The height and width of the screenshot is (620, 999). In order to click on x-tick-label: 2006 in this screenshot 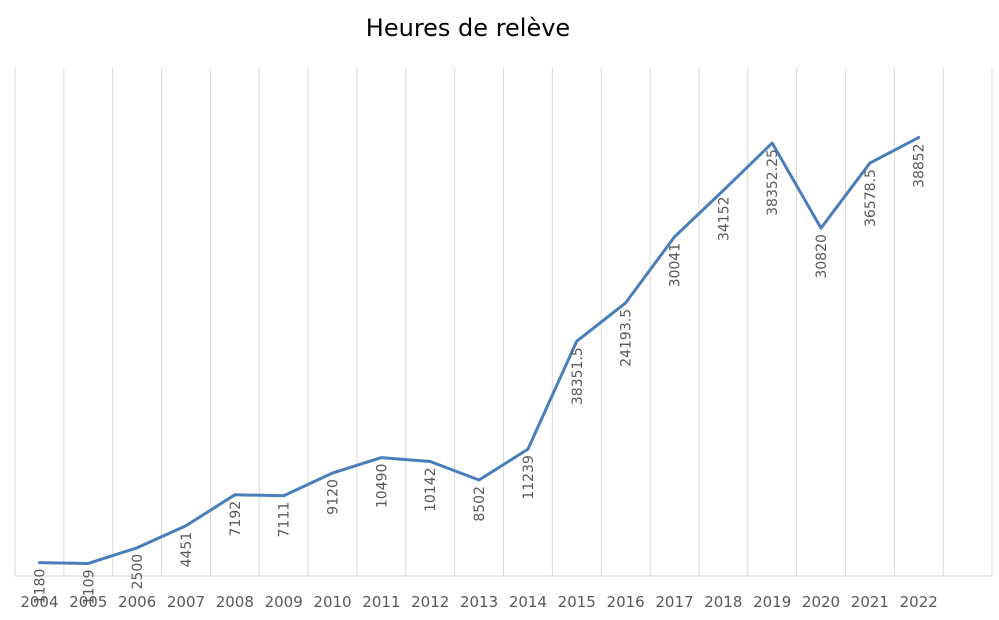, I will do `click(137, 602)`.